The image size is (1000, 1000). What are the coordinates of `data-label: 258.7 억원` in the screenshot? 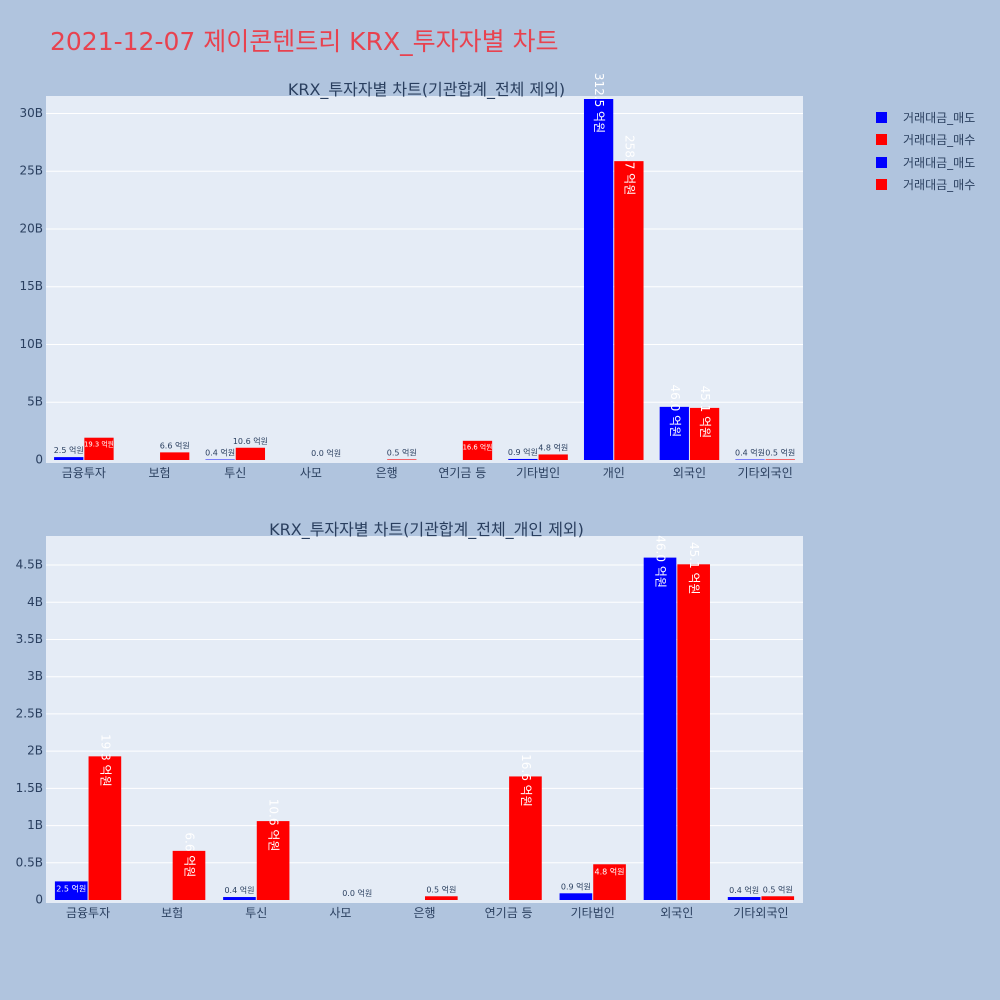 It's located at (629, 165).